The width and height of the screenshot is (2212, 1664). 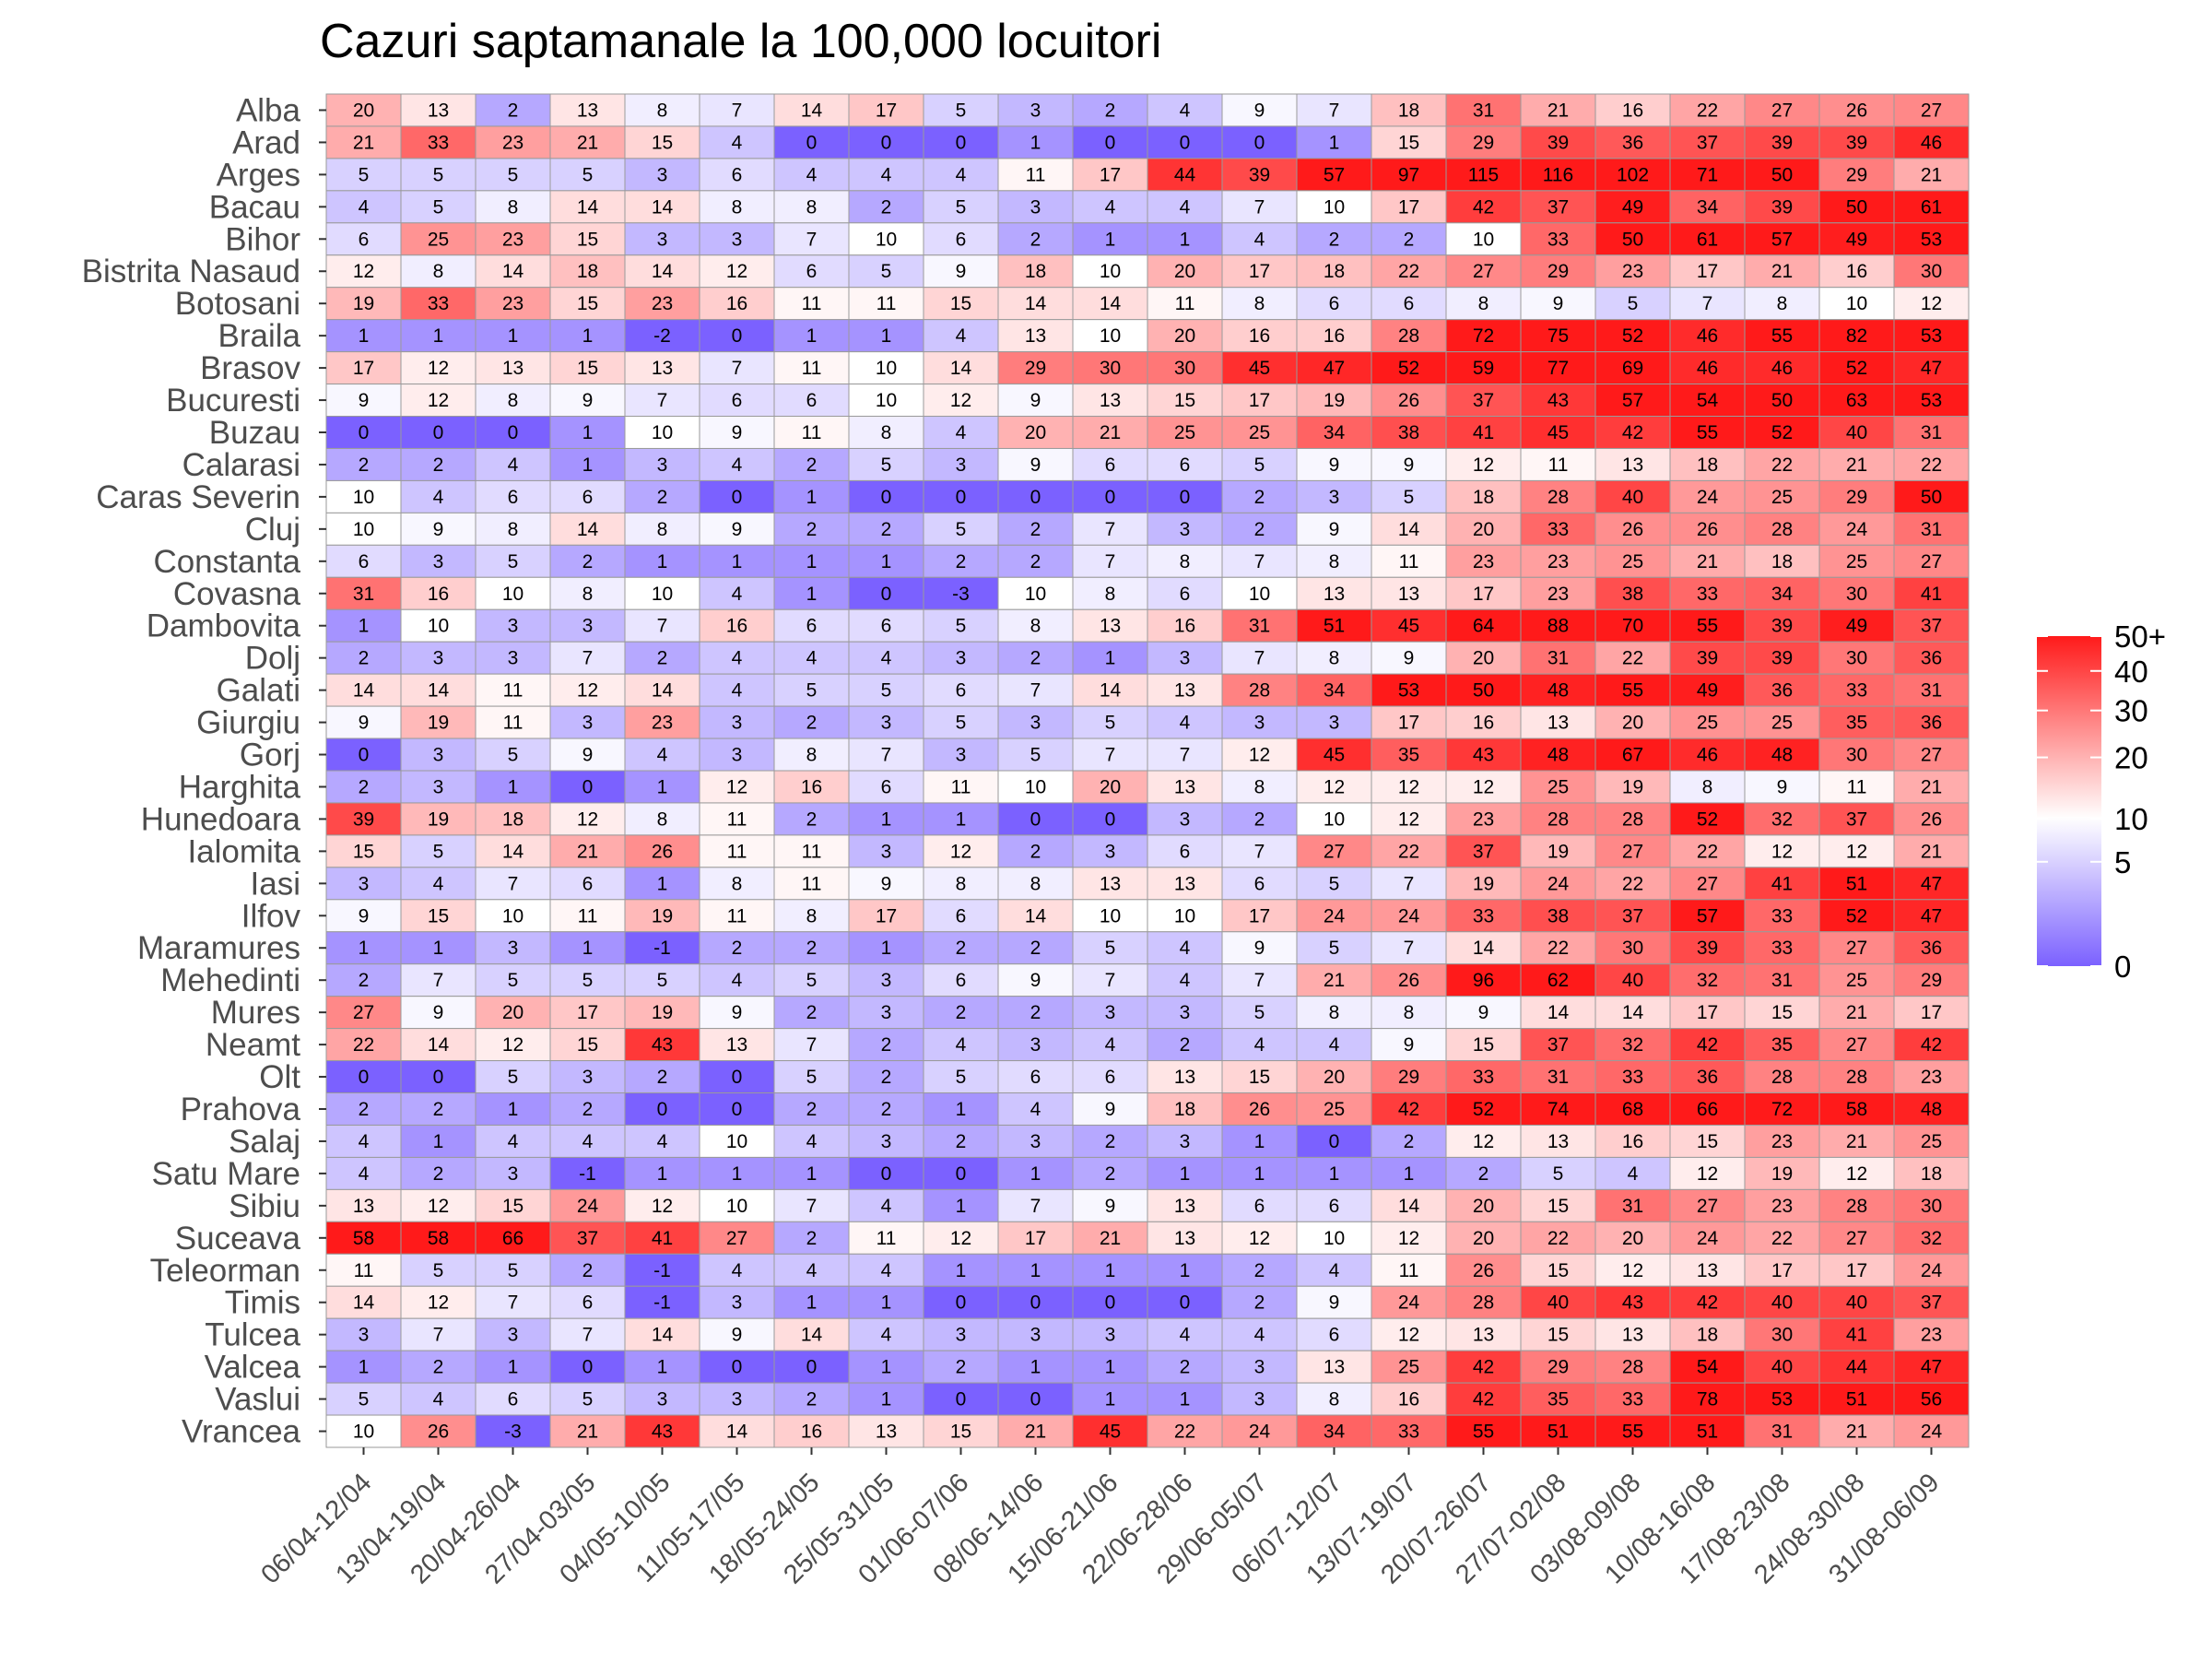 I want to click on cell-value-label: 25, so click(x=1408, y=1367).